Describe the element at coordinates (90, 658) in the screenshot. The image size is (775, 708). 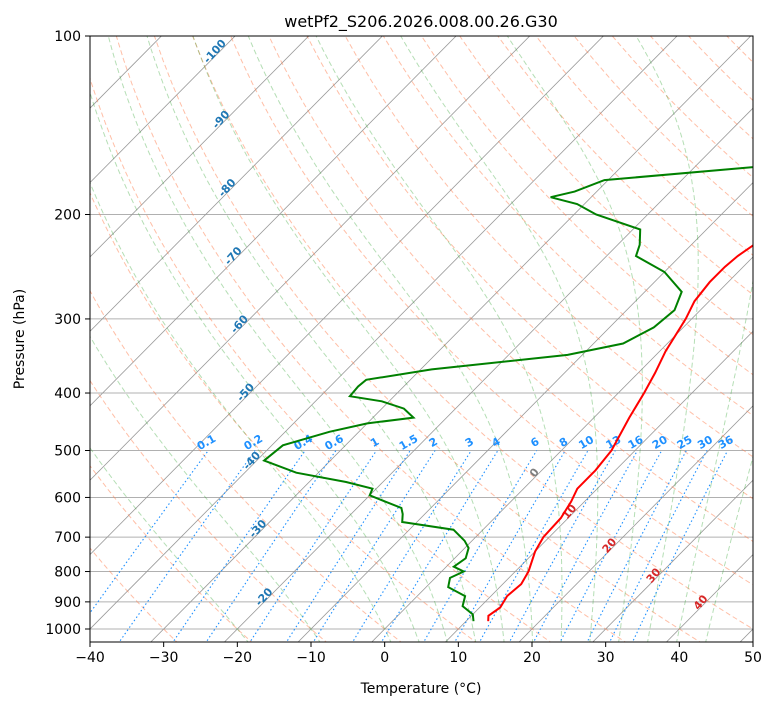
I see `x-tick-label: −40` at that location.